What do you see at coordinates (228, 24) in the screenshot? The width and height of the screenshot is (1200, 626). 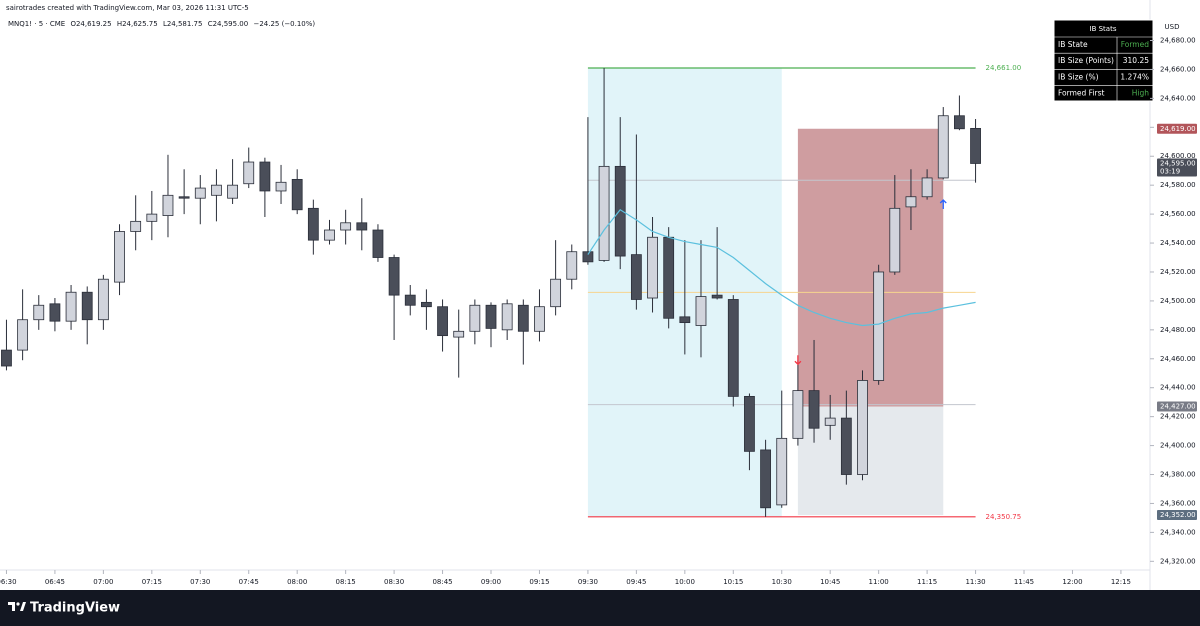 I see `ohlc-close: C24,595.00` at bounding box center [228, 24].